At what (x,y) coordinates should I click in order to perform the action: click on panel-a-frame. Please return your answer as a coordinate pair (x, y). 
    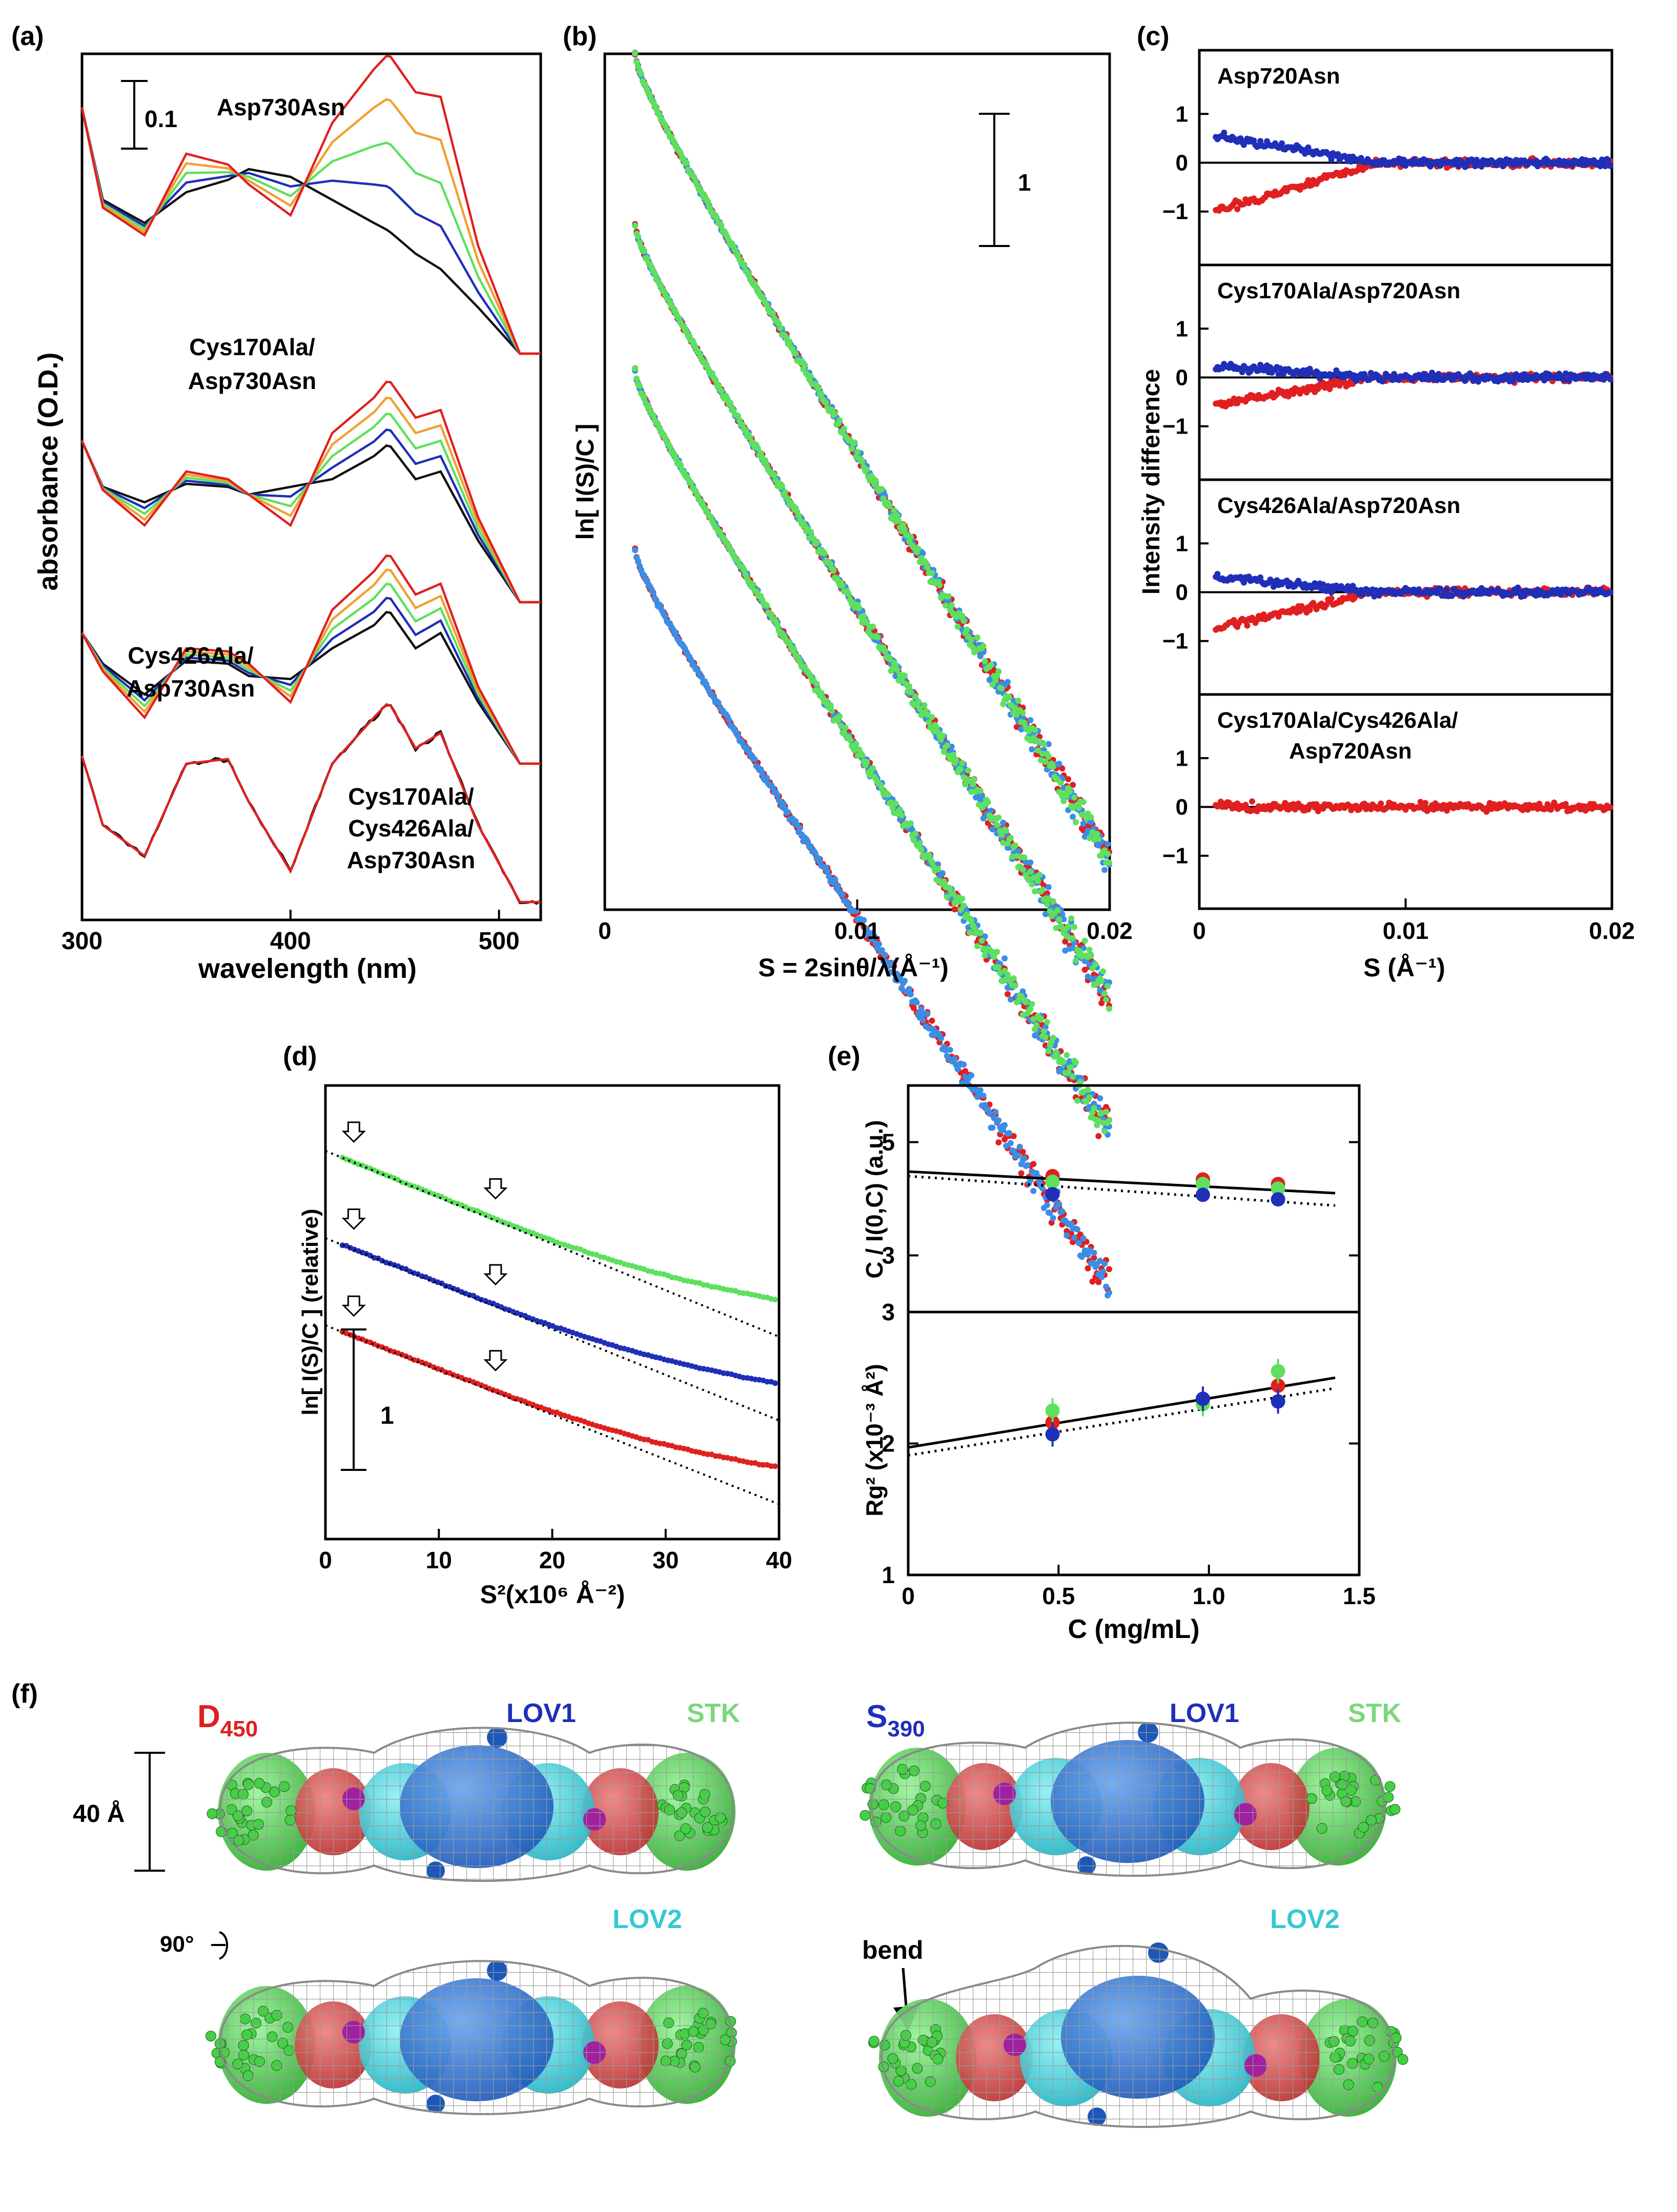
    Looking at the image, I should click on (311, 486).